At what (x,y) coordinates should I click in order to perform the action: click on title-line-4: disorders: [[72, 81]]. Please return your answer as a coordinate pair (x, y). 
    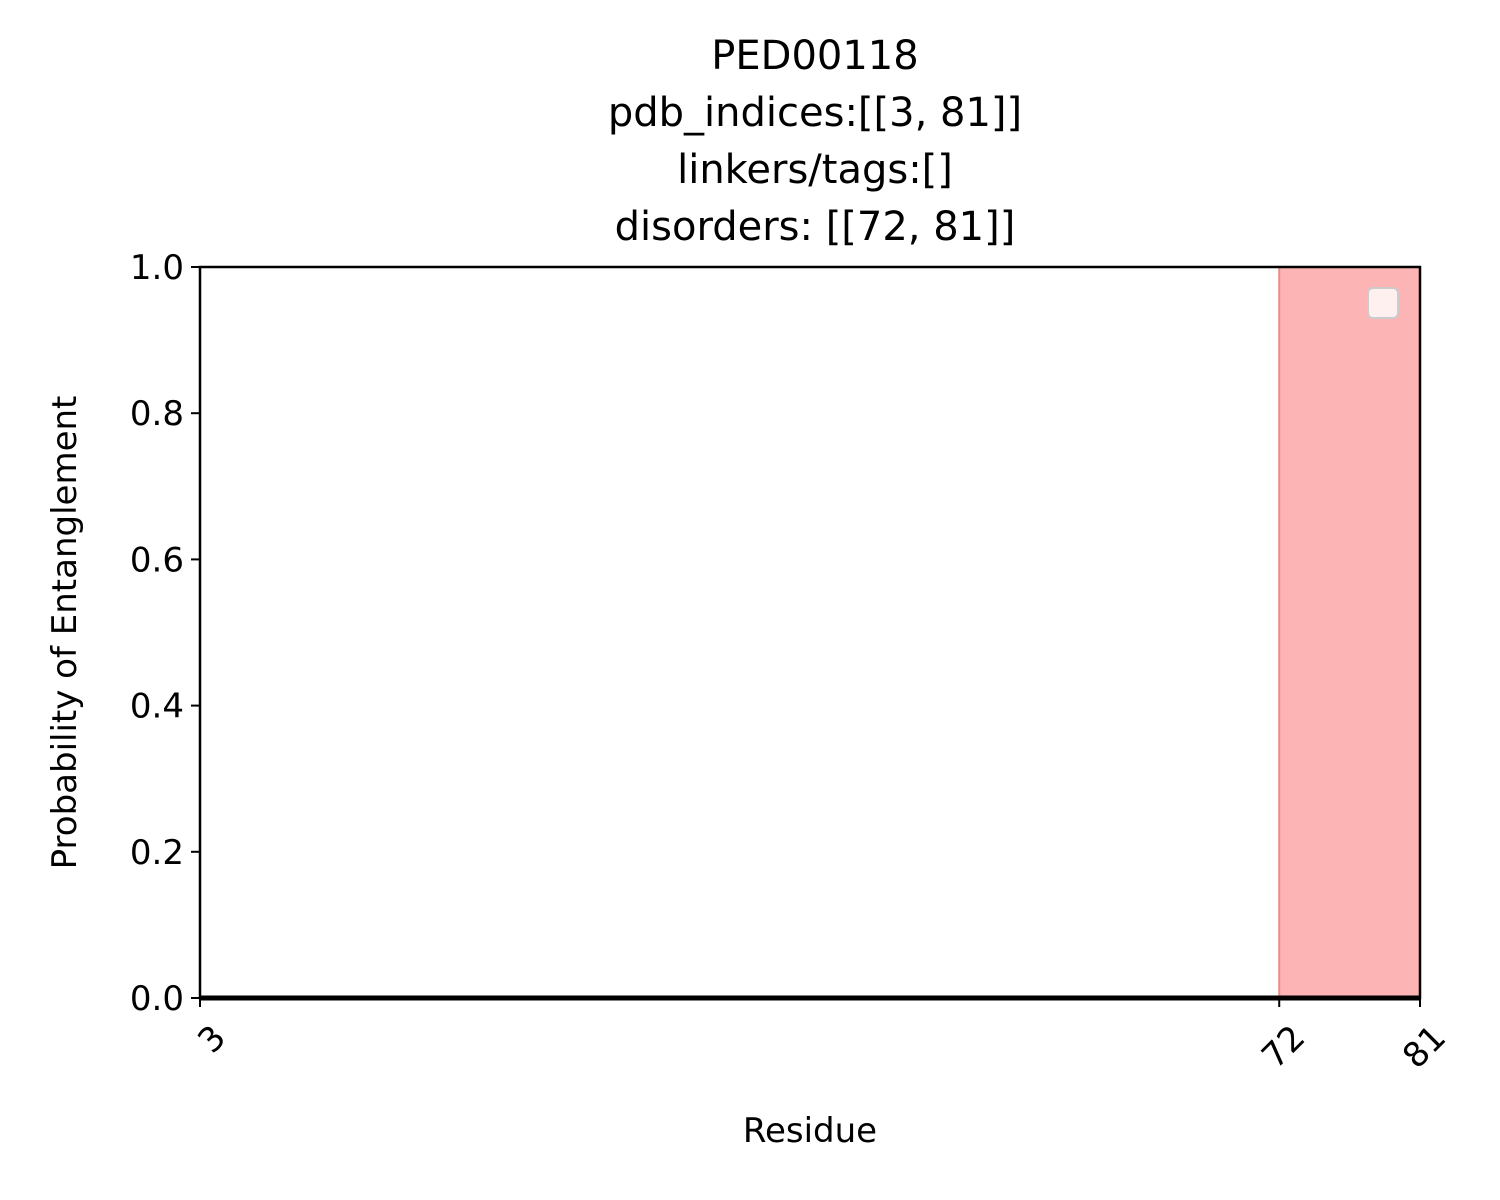
    Looking at the image, I should click on (815, 227).